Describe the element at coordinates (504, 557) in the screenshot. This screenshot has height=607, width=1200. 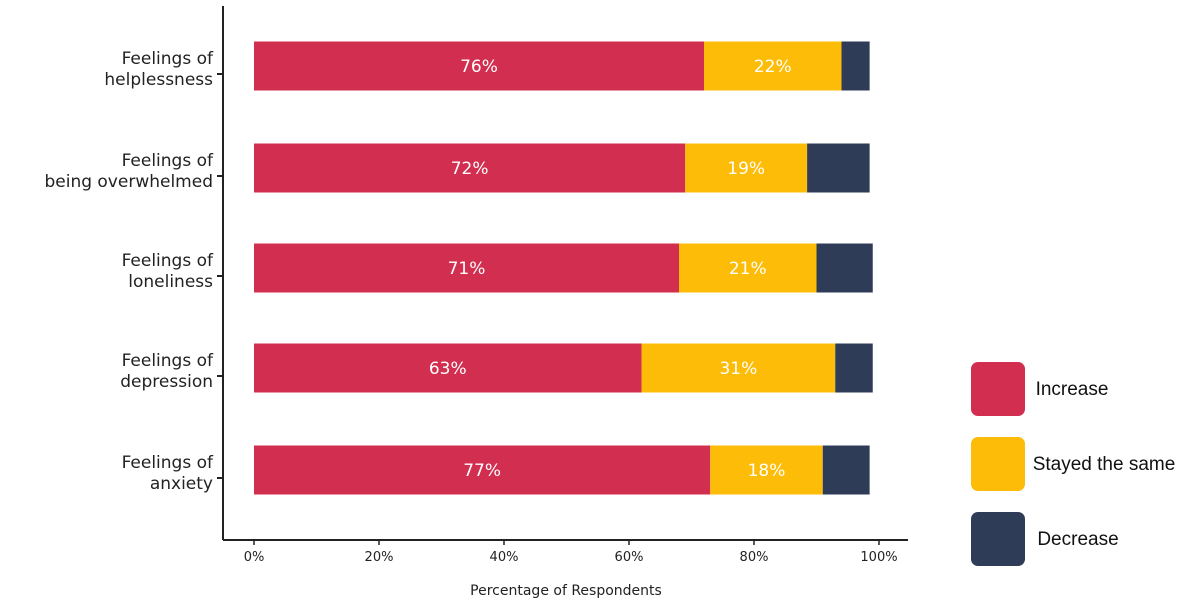
I see `x-tick-label: 40%` at that location.